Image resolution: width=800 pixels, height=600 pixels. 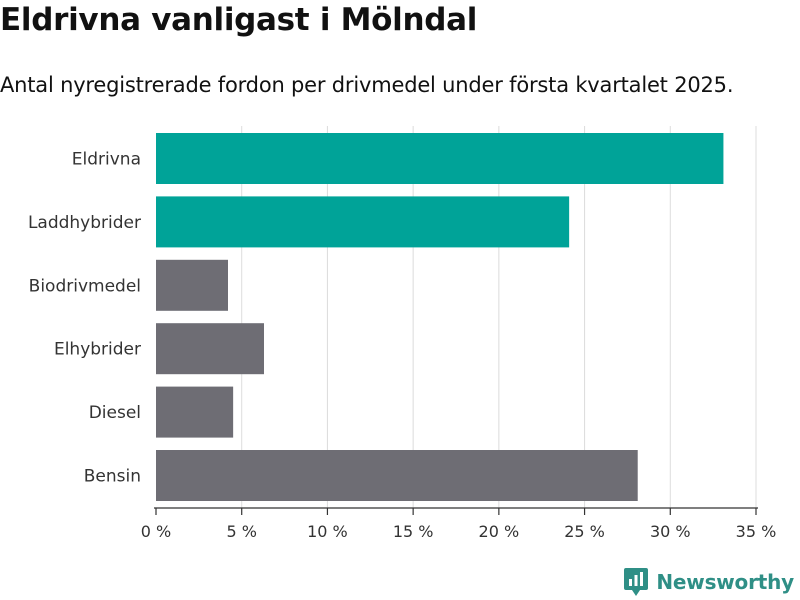 What do you see at coordinates (397, 475) in the screenshot?
I see `bar-bensin` at bounding box center [397, 475].